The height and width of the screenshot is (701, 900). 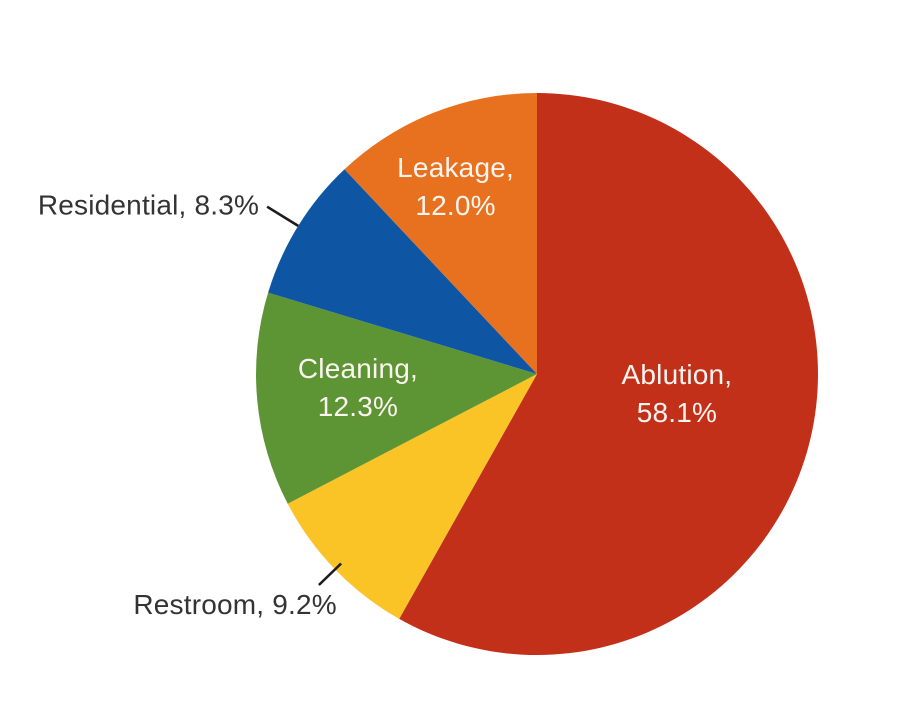 I want to click on pie-slice-residential, so click(x=402, y=271).